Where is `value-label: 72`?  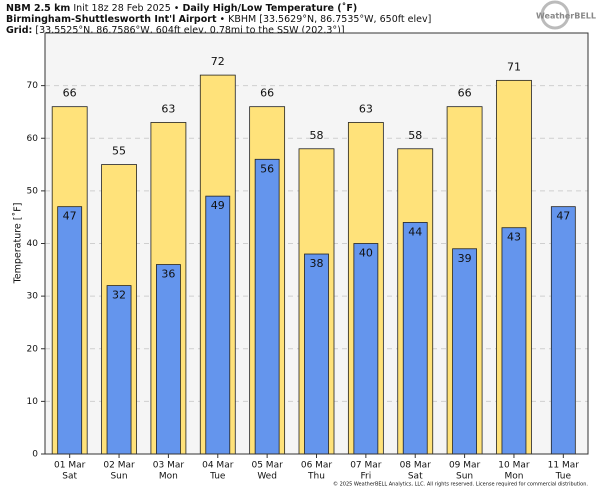 value-label: 72 is located at coordinates (218, 61).